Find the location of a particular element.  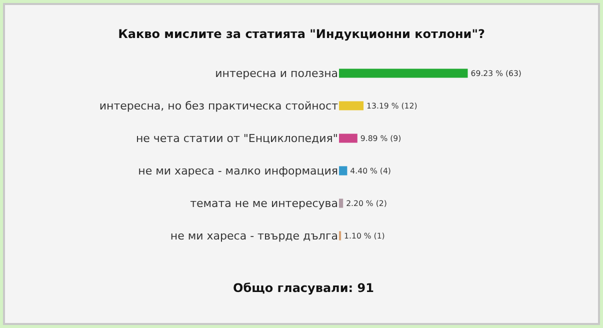

y-tick-label: интересна, но без практическа стойност is located at coordinates (219, 106).